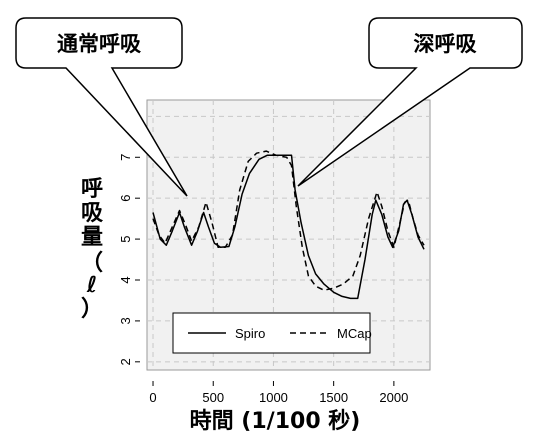 Image resolution: width=536 pixels, height=439 pixels. I want to click on x-tick-label: 2000, so click(393, 397).